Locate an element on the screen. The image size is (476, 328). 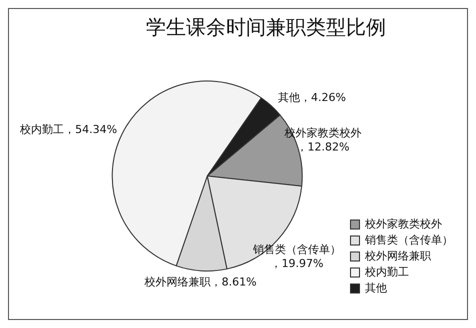
legend-label: 销售类（含传单） is located at coordinates (408, 239).